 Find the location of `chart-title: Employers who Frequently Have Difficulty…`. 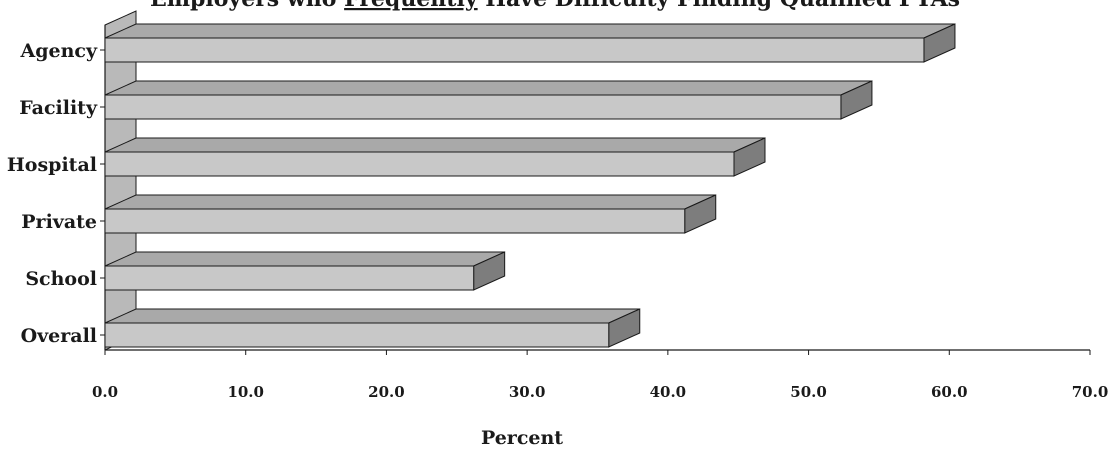

chart-title: Employers who Frequently Have Difficulty… is located at coordinates (555, 6).